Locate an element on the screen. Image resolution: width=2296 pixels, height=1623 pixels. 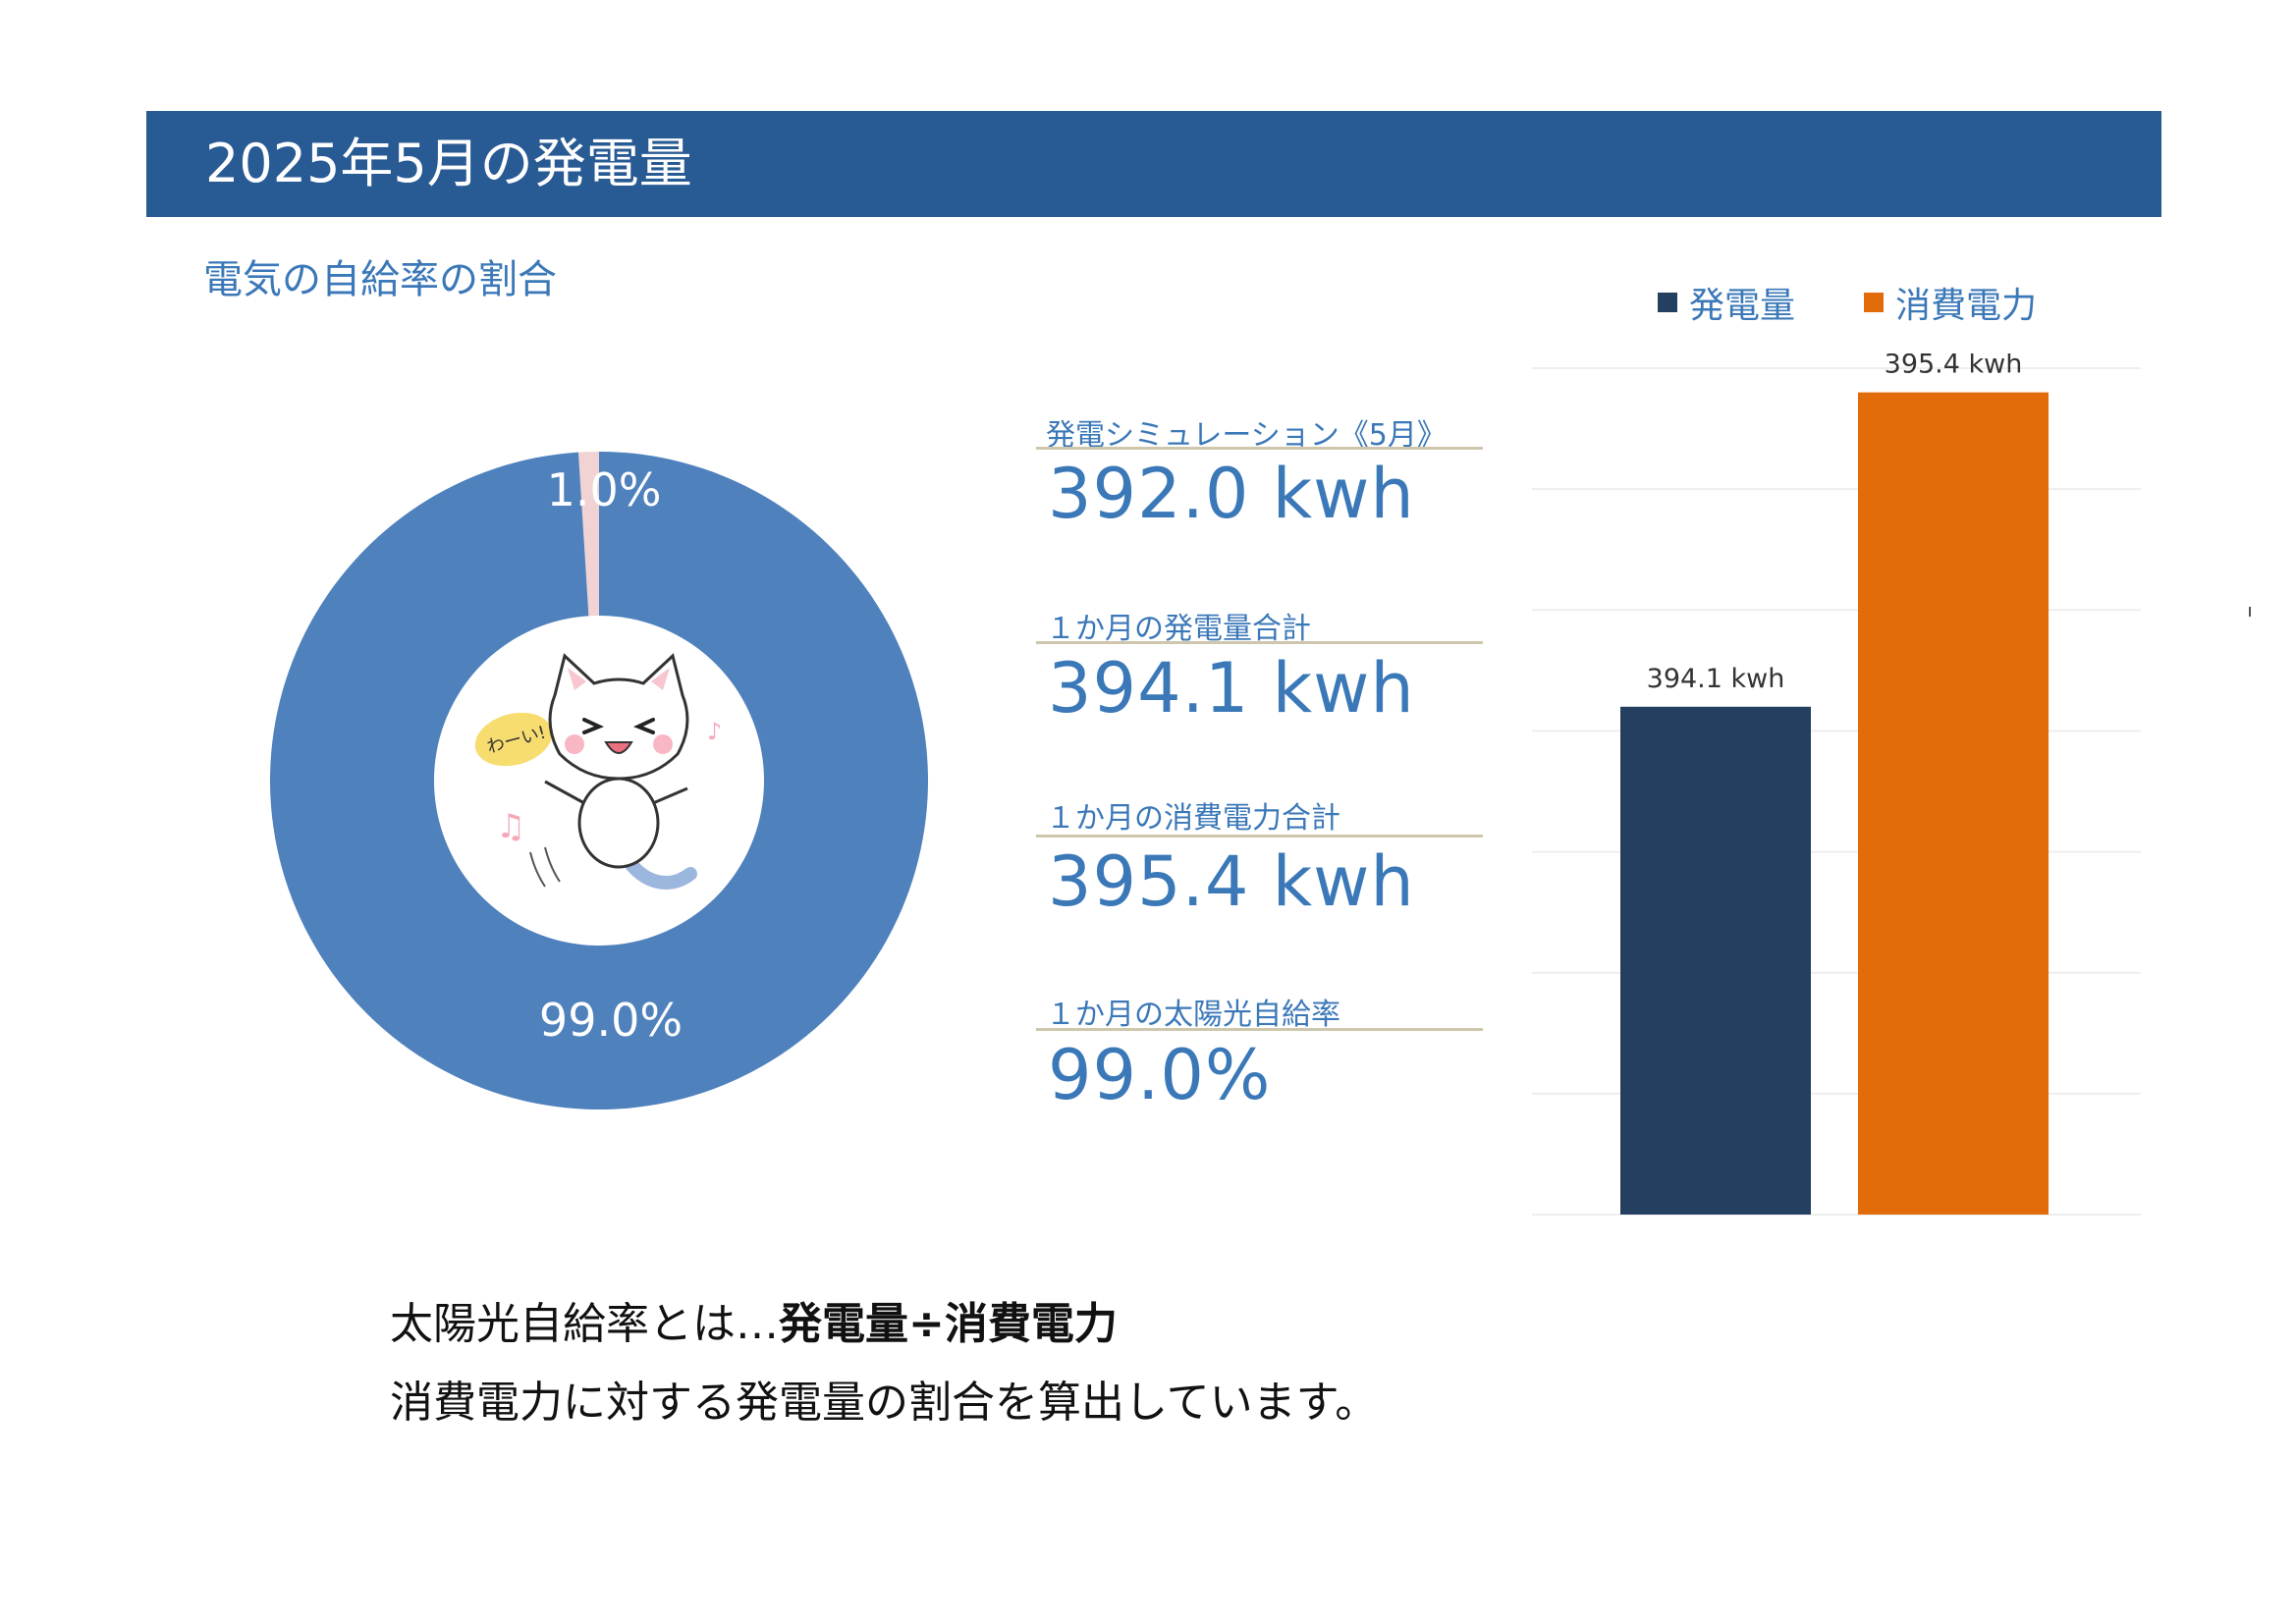
legend-swatch-generation is located at coordinates (1667, 302).